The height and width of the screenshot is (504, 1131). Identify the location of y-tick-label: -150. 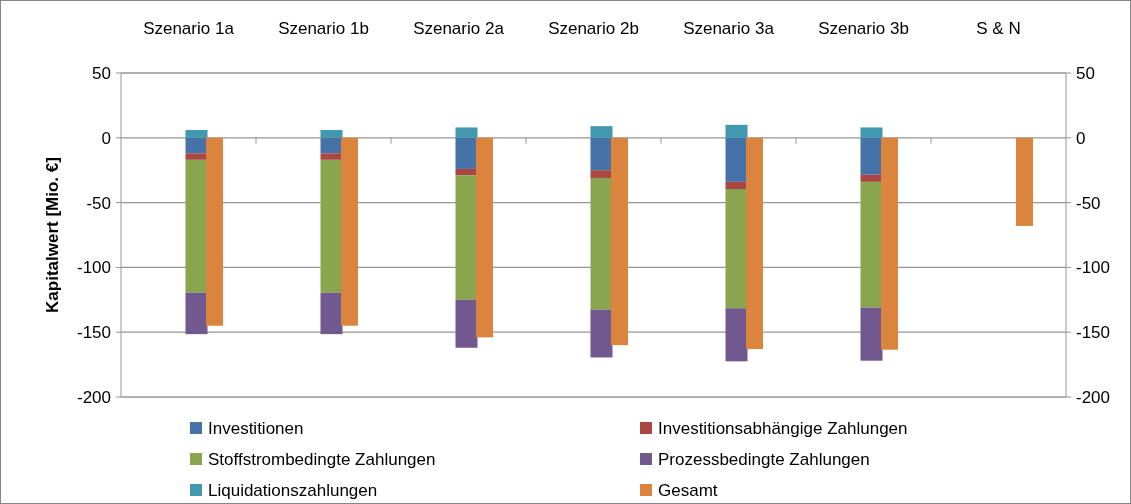
(93, 333).